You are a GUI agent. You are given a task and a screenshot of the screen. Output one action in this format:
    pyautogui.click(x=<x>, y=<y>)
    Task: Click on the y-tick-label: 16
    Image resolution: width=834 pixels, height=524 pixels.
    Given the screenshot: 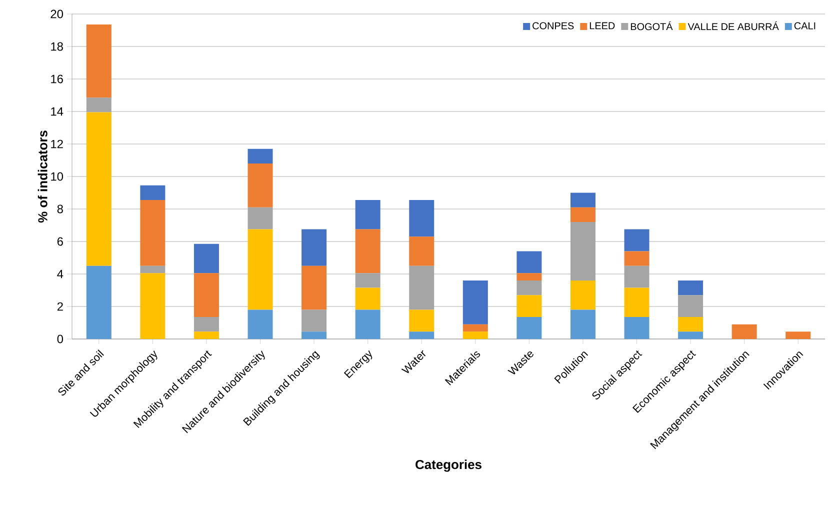 What is the action you would take?
    pyautogui.click(x=57, y=79)
    